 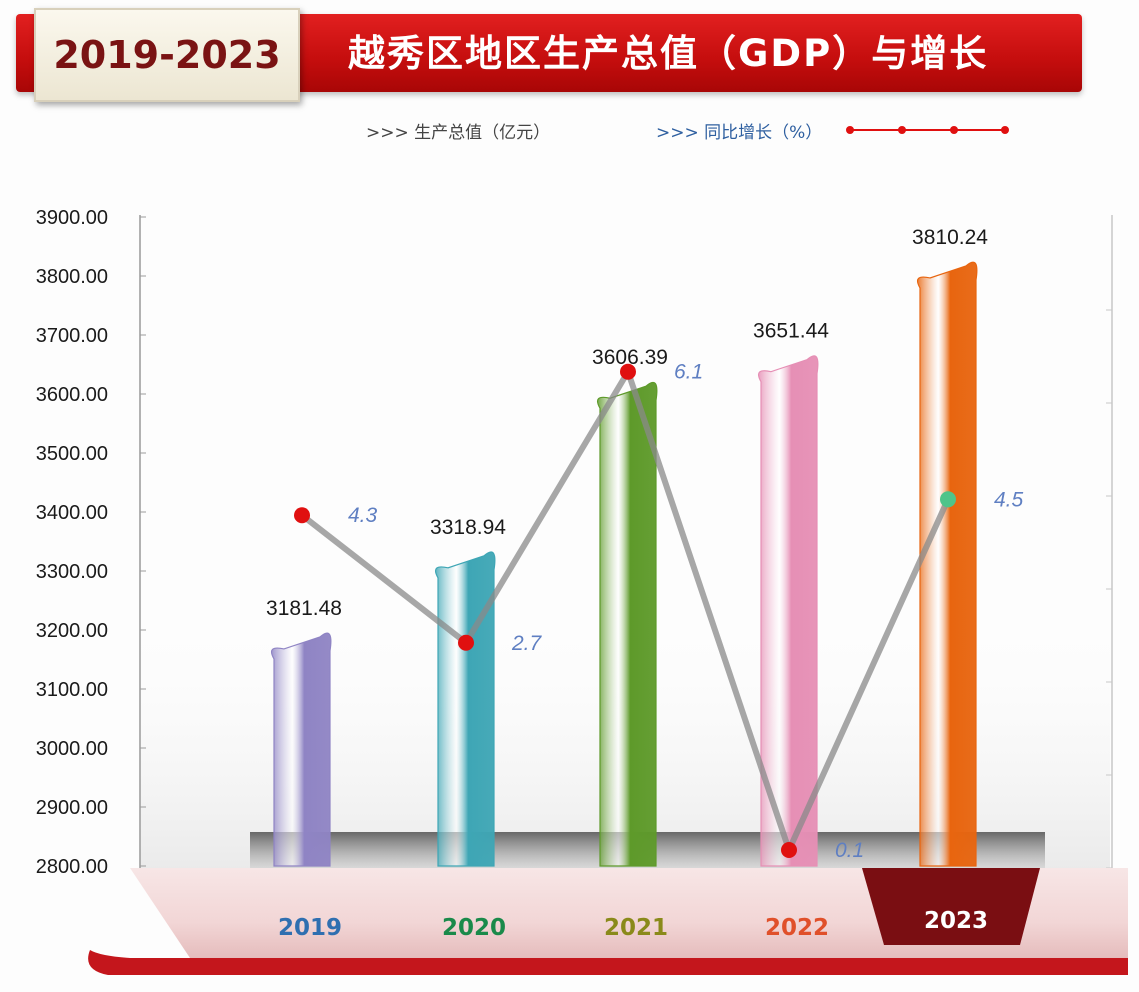 What do you see at coordinates (301, 749) in the screenshot?
I see `bar-2019` at bounding box center [301, 749].